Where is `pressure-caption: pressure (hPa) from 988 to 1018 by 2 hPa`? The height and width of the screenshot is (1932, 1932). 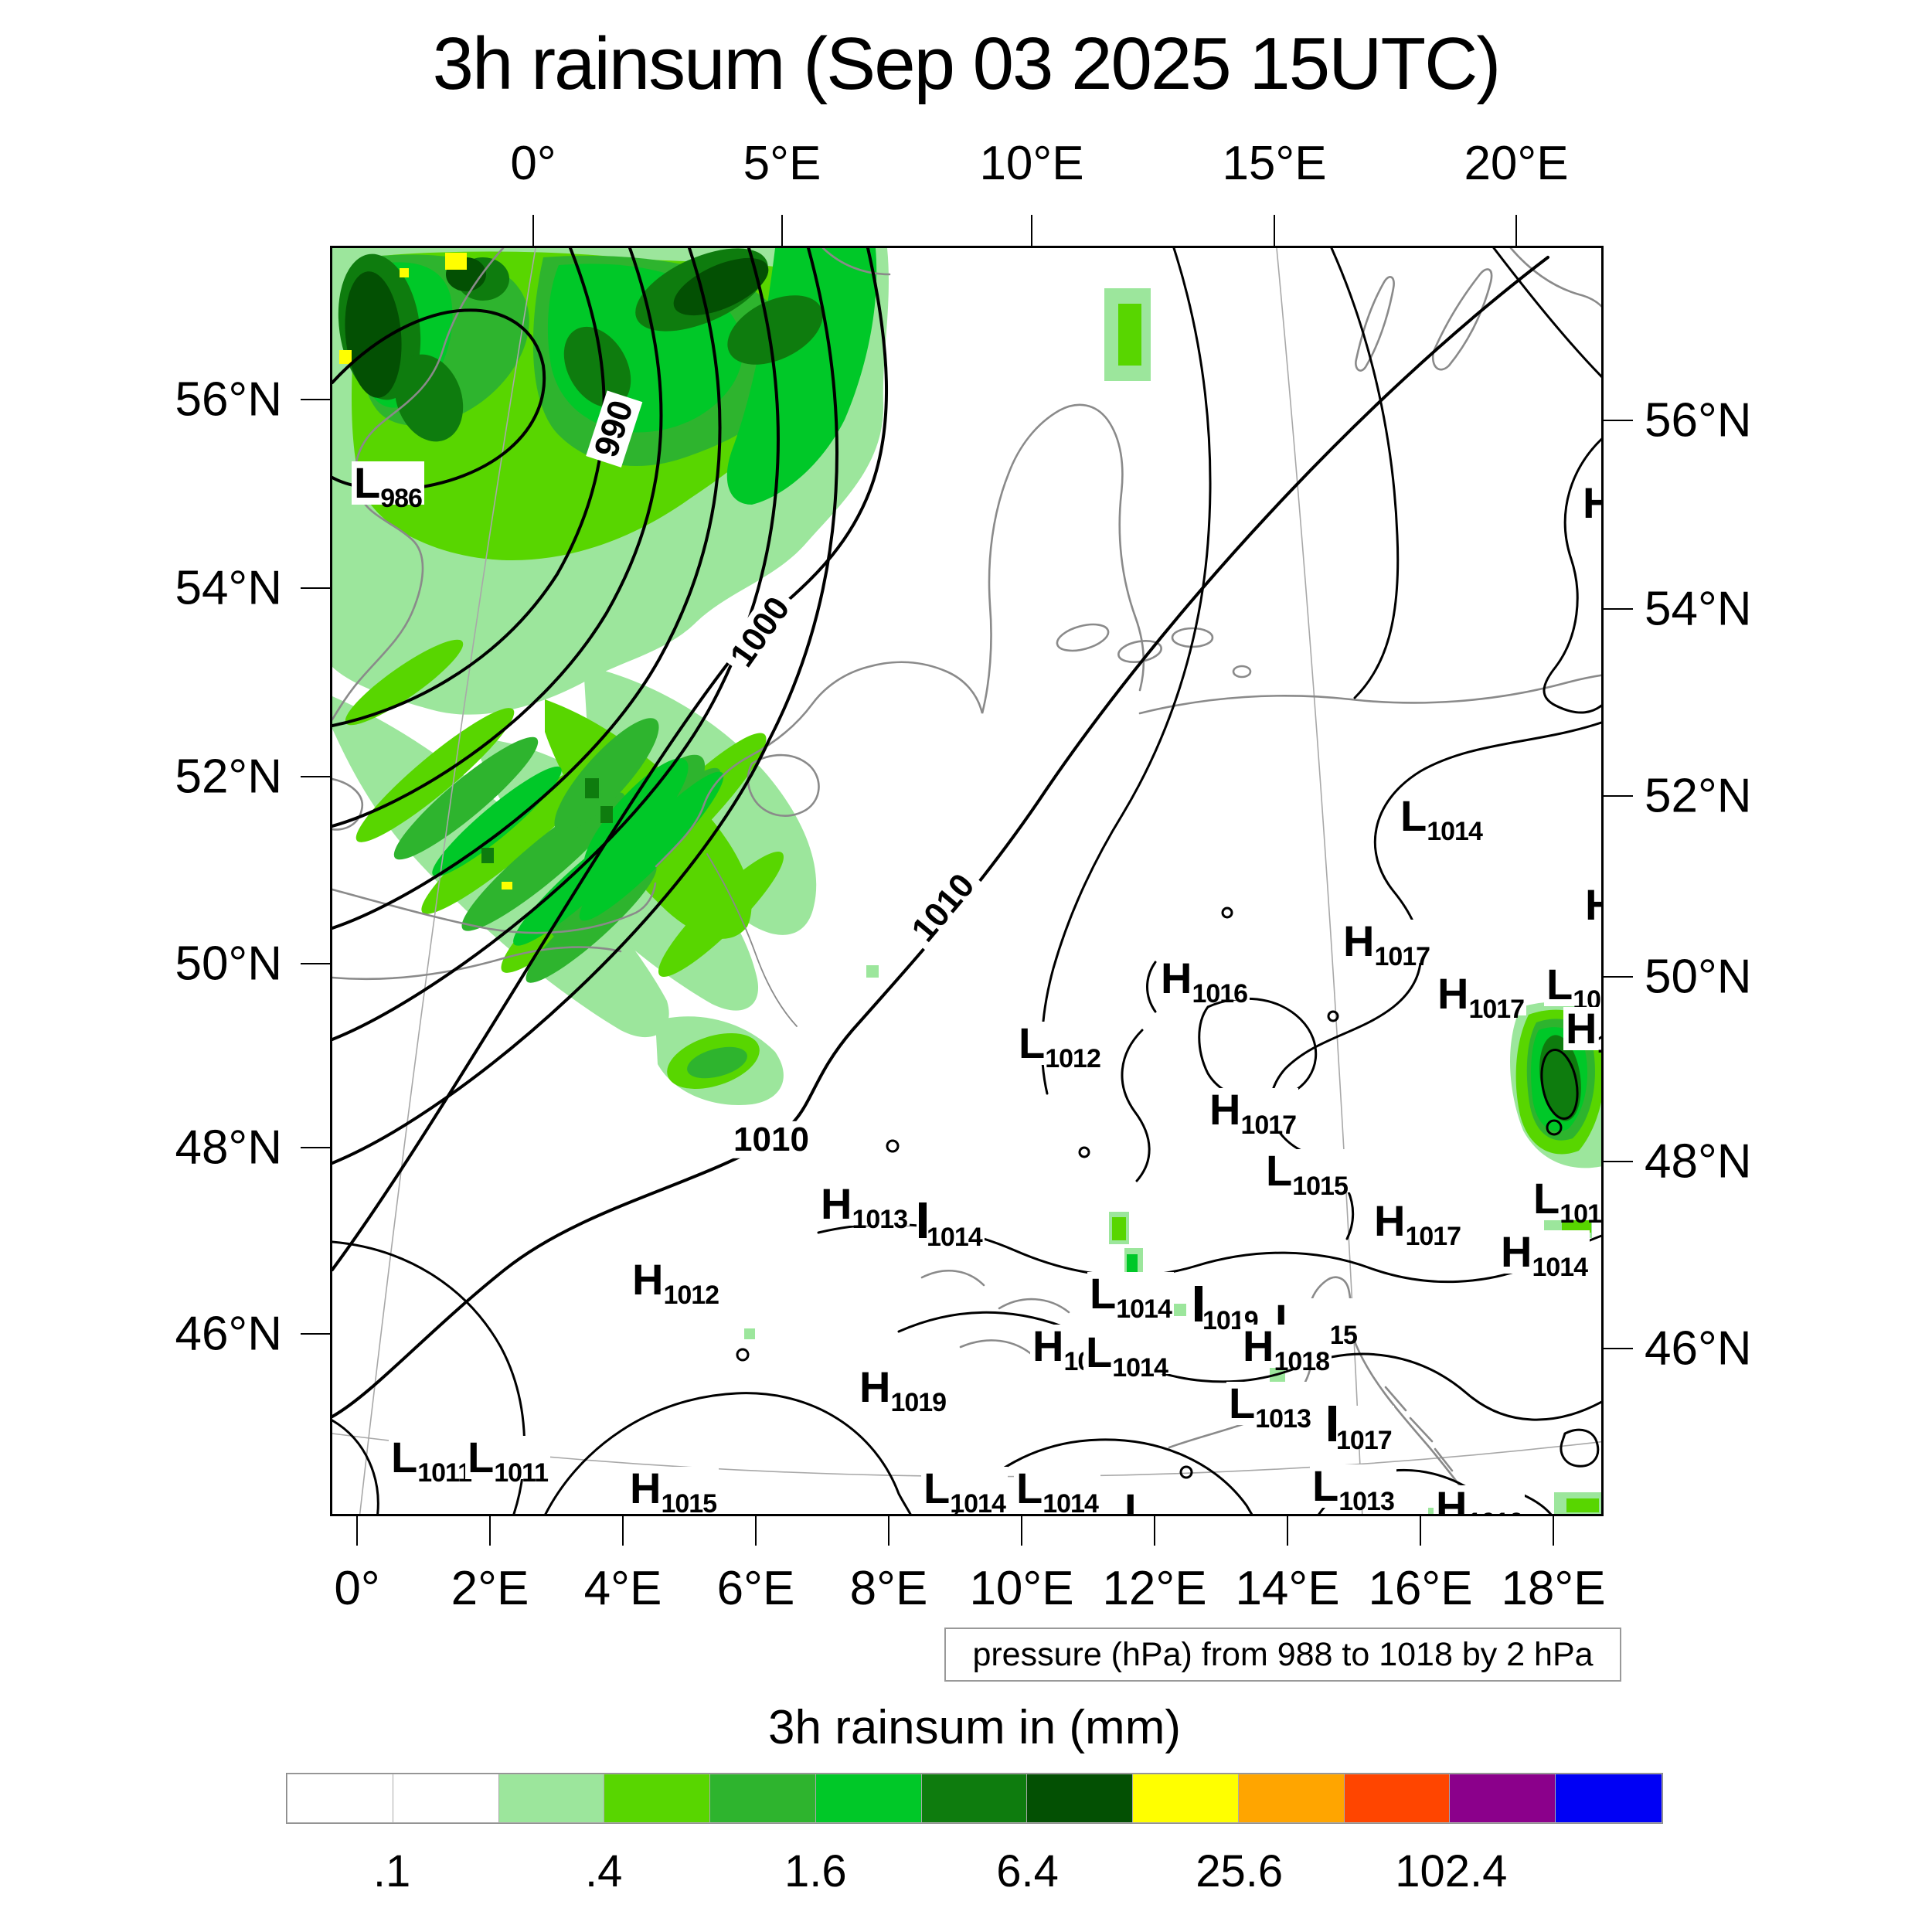 pressure-caption: pressure (hPa) from 988 to 1018 by 2 hPa is located at coordinates (1283, 1654).